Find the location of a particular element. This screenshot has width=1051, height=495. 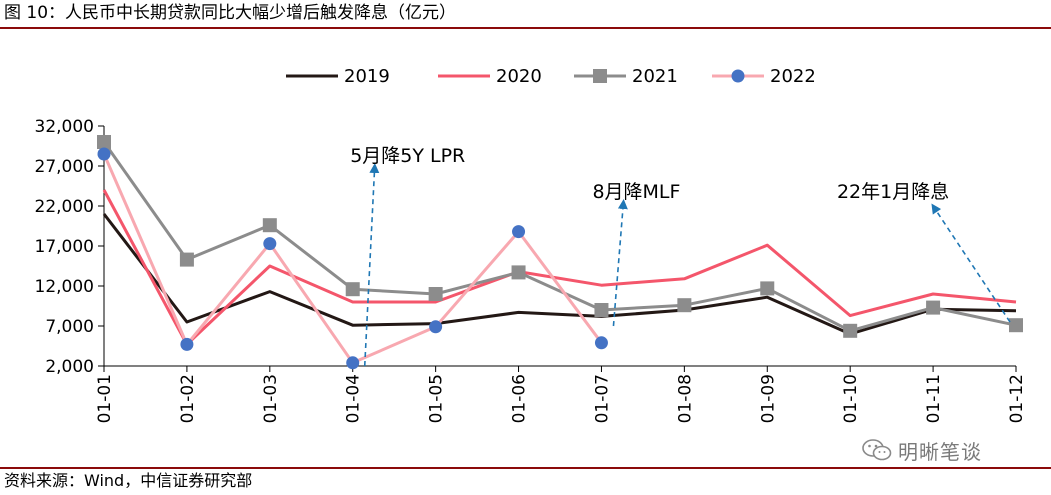

figure-title: 图 10：人民币中长期贷款同比大幅少增后触发降息（亿元） is located at coordinates (230, 13).